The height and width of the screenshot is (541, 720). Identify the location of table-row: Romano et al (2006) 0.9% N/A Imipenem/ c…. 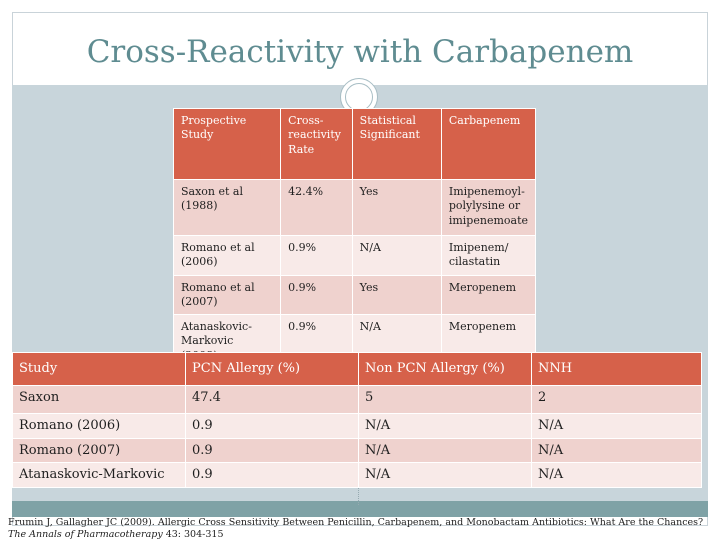
(354, 255).